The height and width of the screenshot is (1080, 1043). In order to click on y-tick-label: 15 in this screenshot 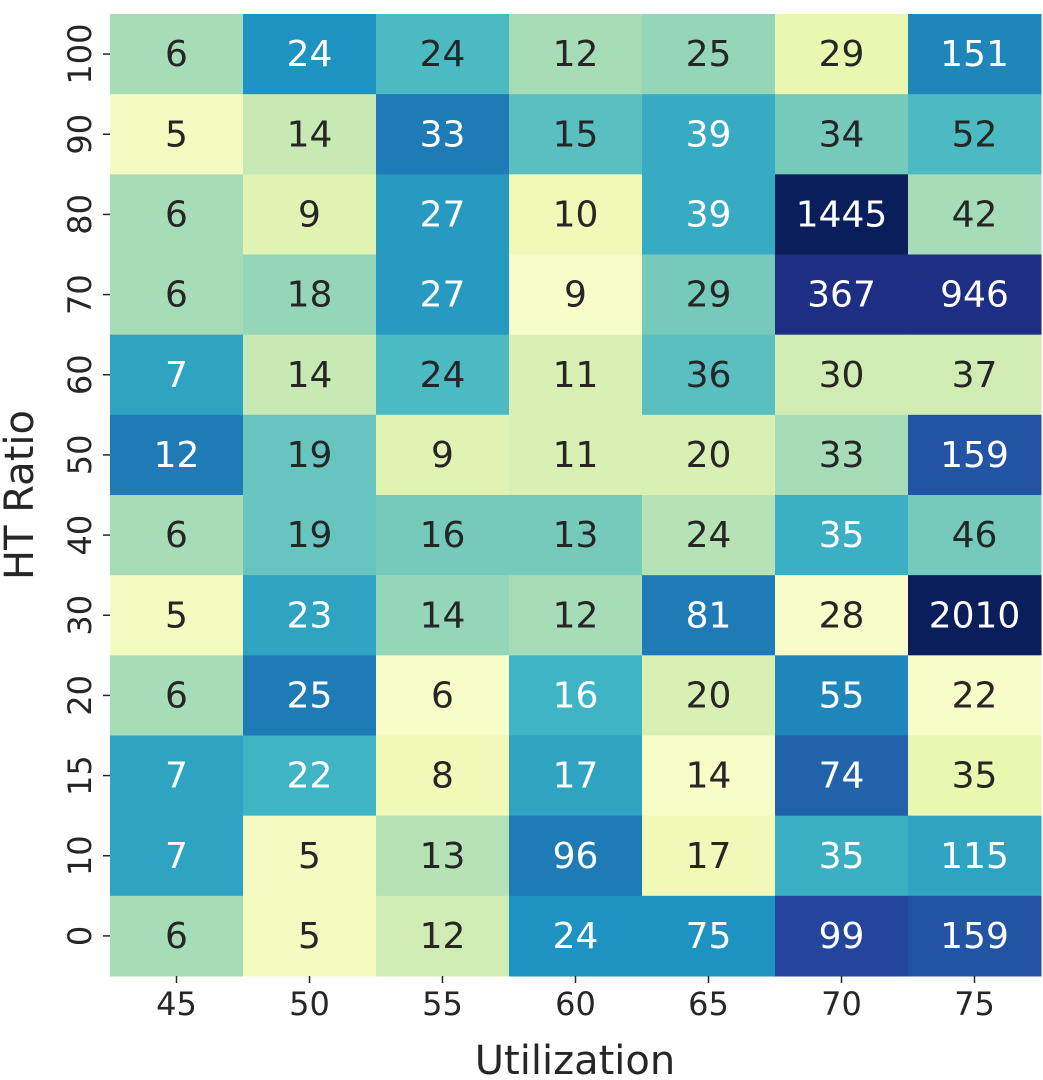, I will do `click(80, 775)`.